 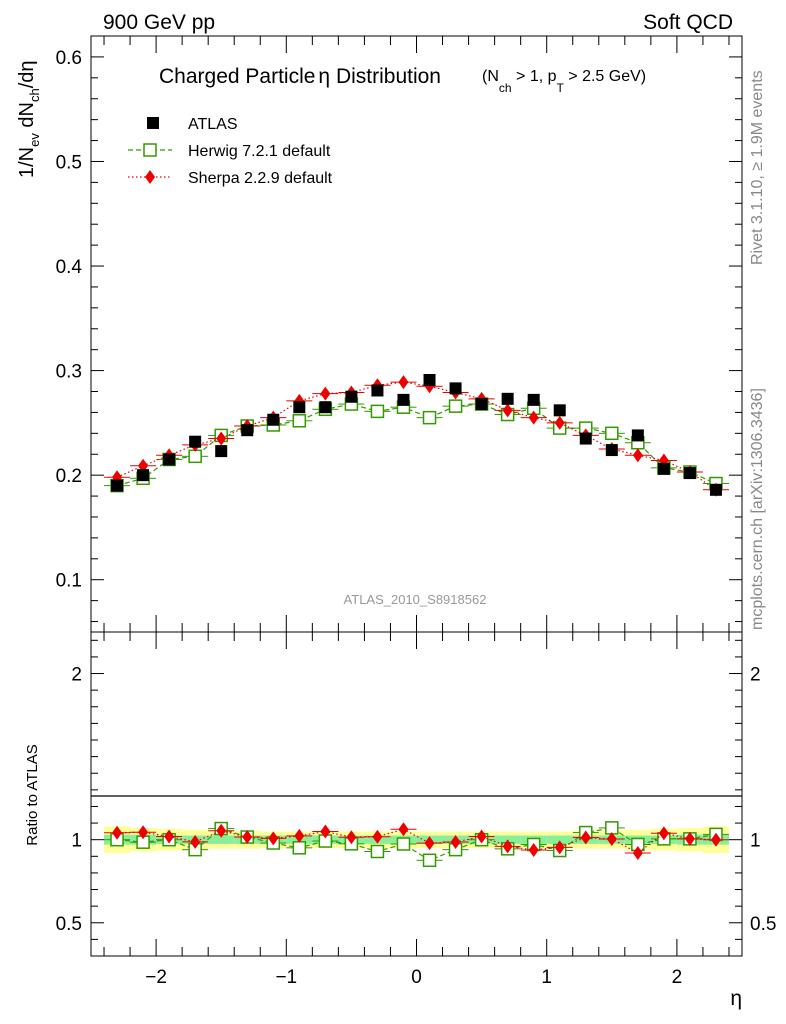 What do you see at coordinates (546, 977) in the screenshot?
I see `ratio-xtick-label: 1` at bounding box center [546, 977].